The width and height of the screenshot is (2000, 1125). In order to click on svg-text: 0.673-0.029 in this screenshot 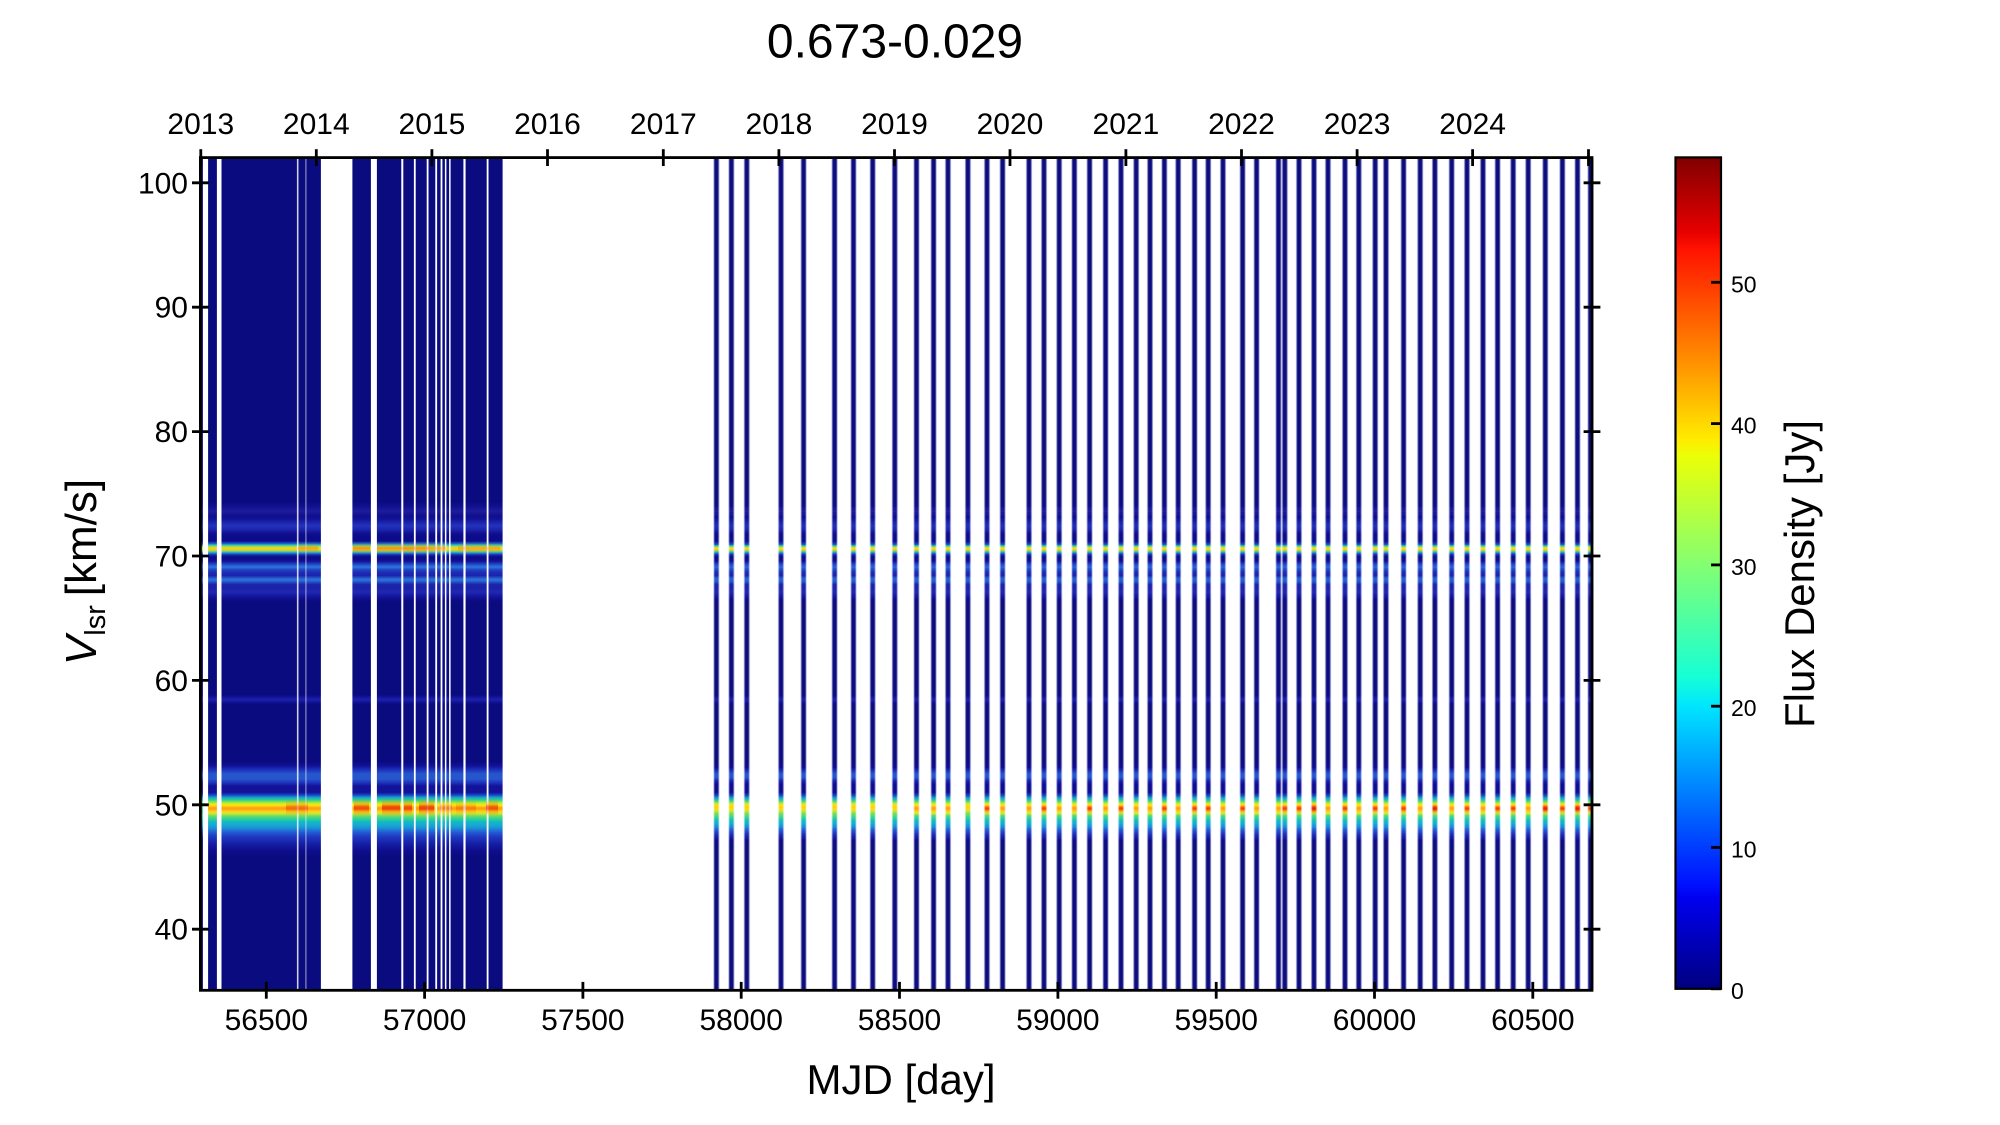, I will do `click(895, 42)`.